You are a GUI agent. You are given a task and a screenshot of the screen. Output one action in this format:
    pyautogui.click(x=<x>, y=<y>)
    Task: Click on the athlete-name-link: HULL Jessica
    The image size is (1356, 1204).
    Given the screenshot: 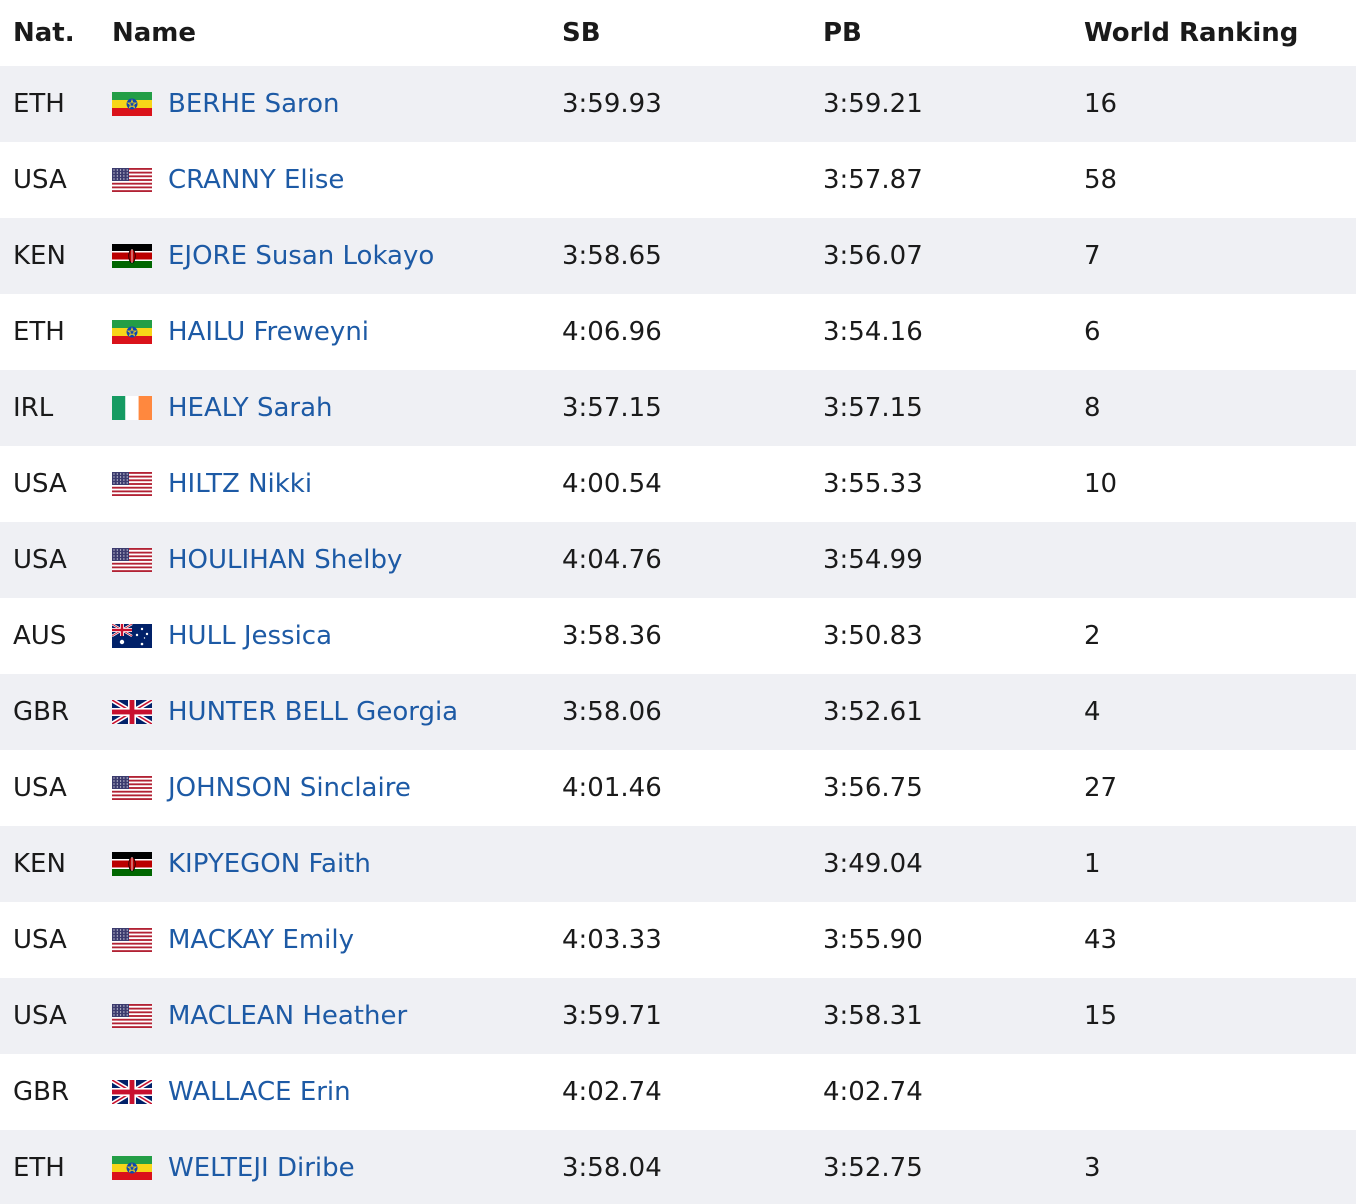 What is the action you would take?
    pyautogui.click(x=250, y=636)
    